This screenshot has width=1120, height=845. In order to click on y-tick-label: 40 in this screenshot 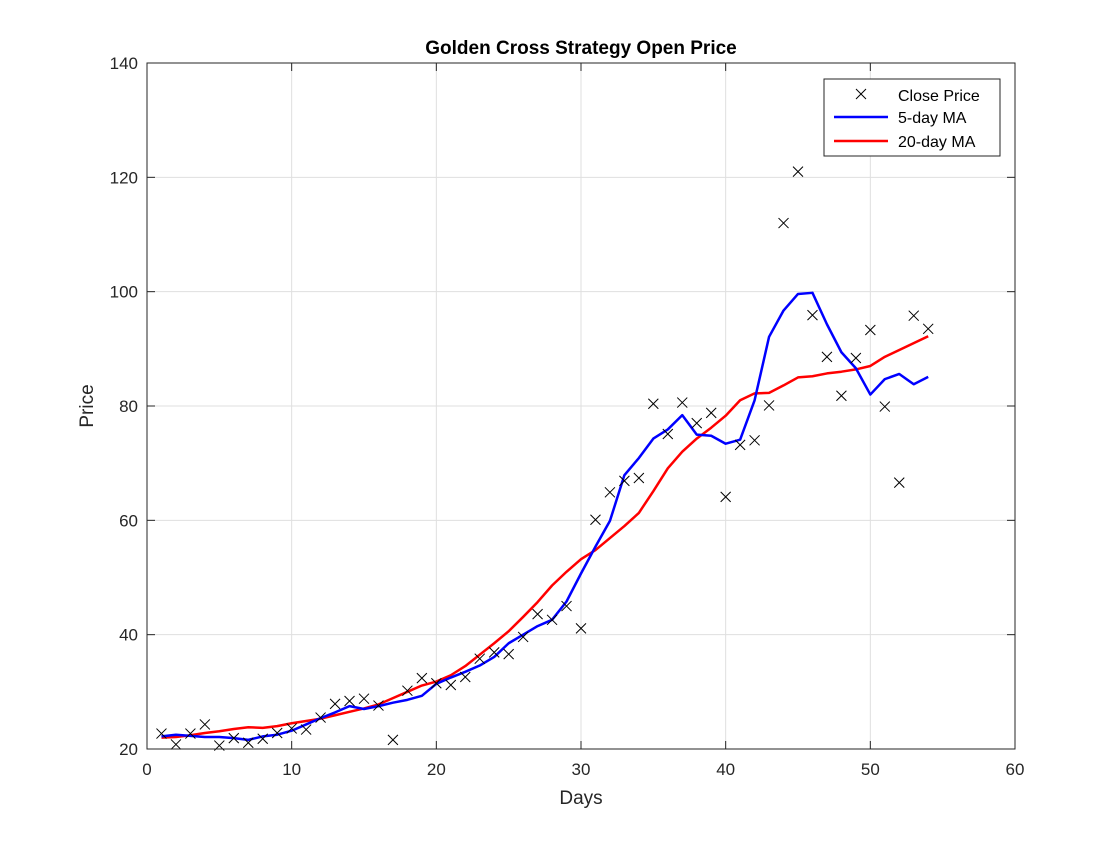, I will do `click(128, 635)`.